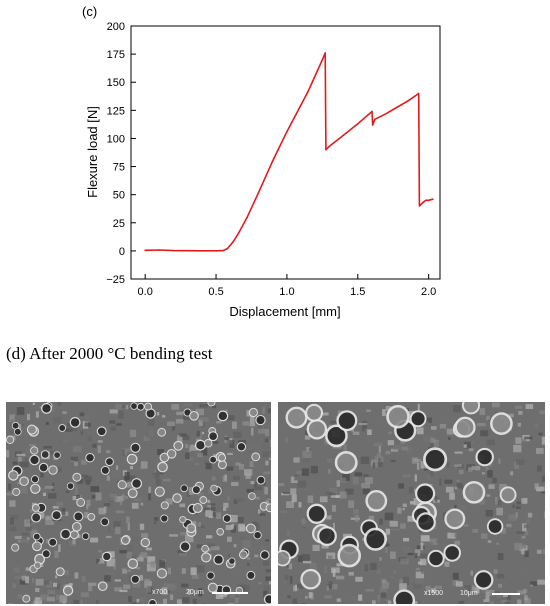 The width and height of the screenshot is (550, 606). What do you see at coordinates (428, 292) in the screenshot?
I see `x-tick-label: 2.0` at bounding box center [428, 292].